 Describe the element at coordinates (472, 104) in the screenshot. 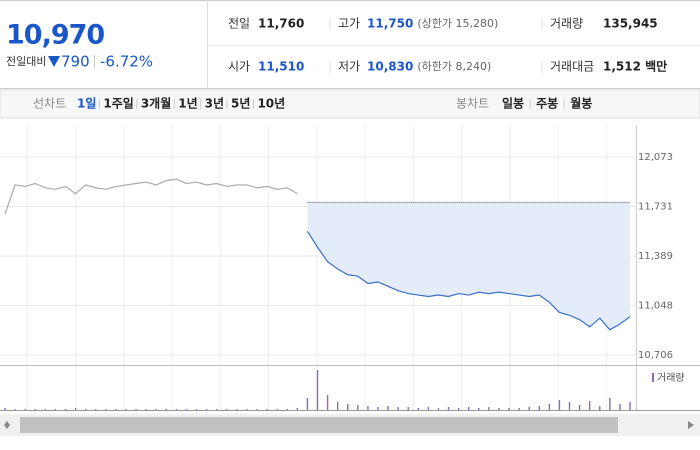

I see `tab-group-label: 봉차트` at that location.